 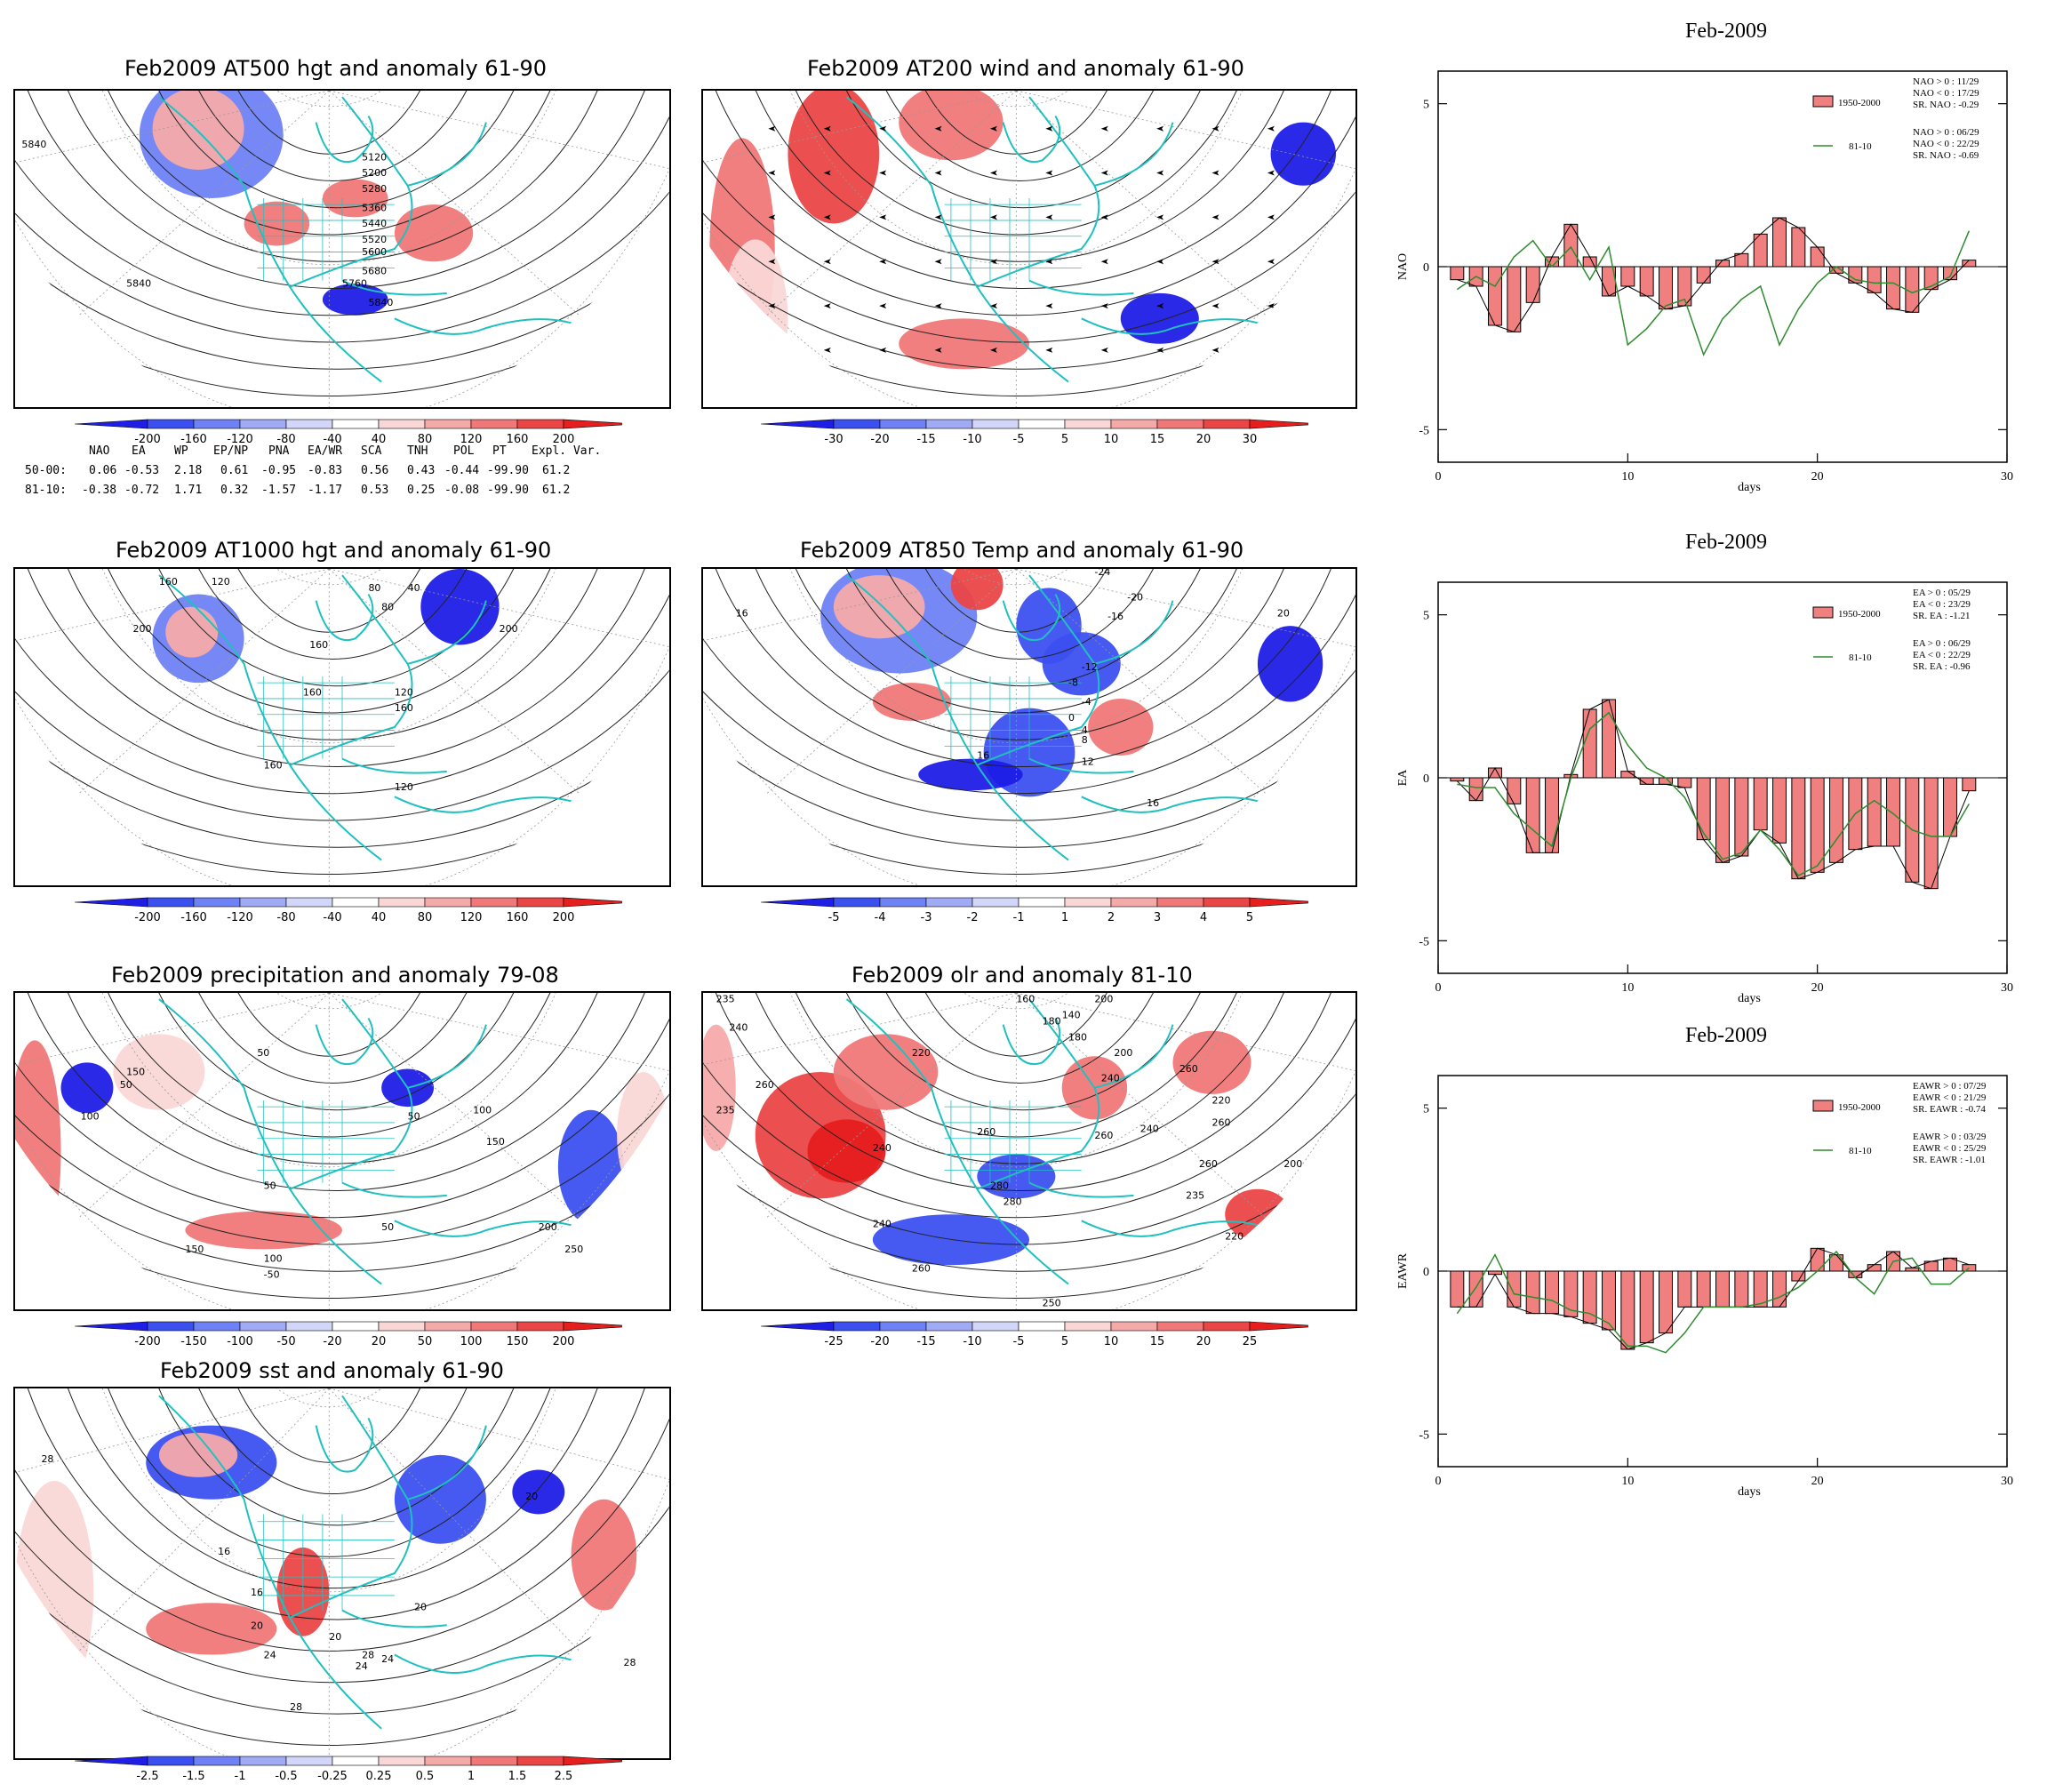 I want to click on colorbar-tick-label: 4, so click(x=1203, y=917).